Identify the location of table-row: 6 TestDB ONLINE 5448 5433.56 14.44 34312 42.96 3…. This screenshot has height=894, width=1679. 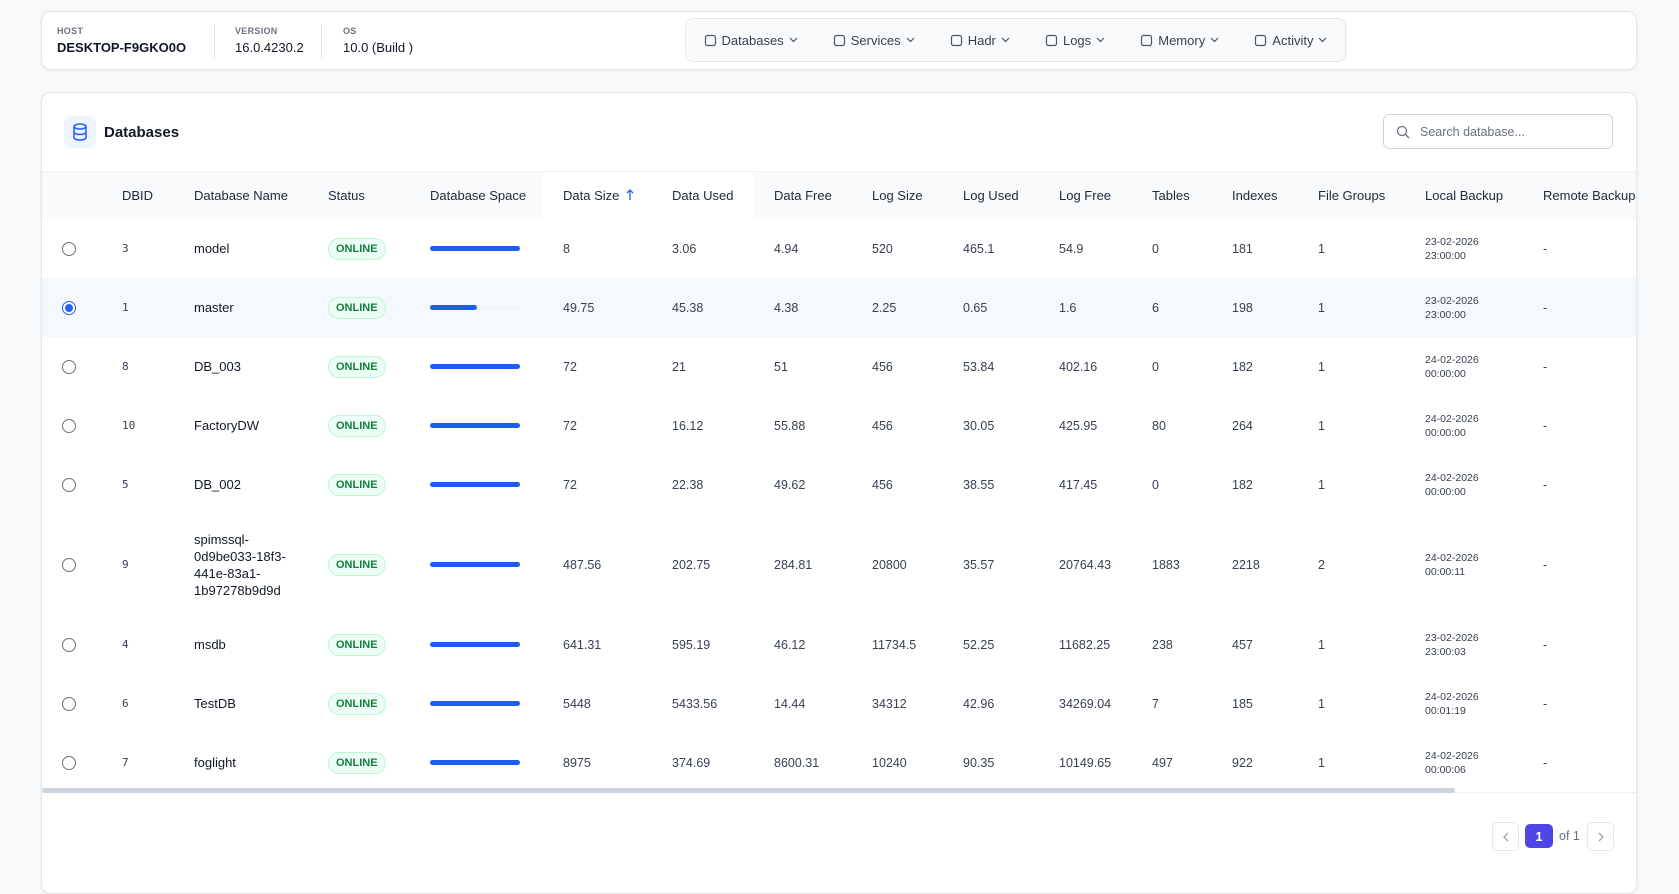
(839, 704).